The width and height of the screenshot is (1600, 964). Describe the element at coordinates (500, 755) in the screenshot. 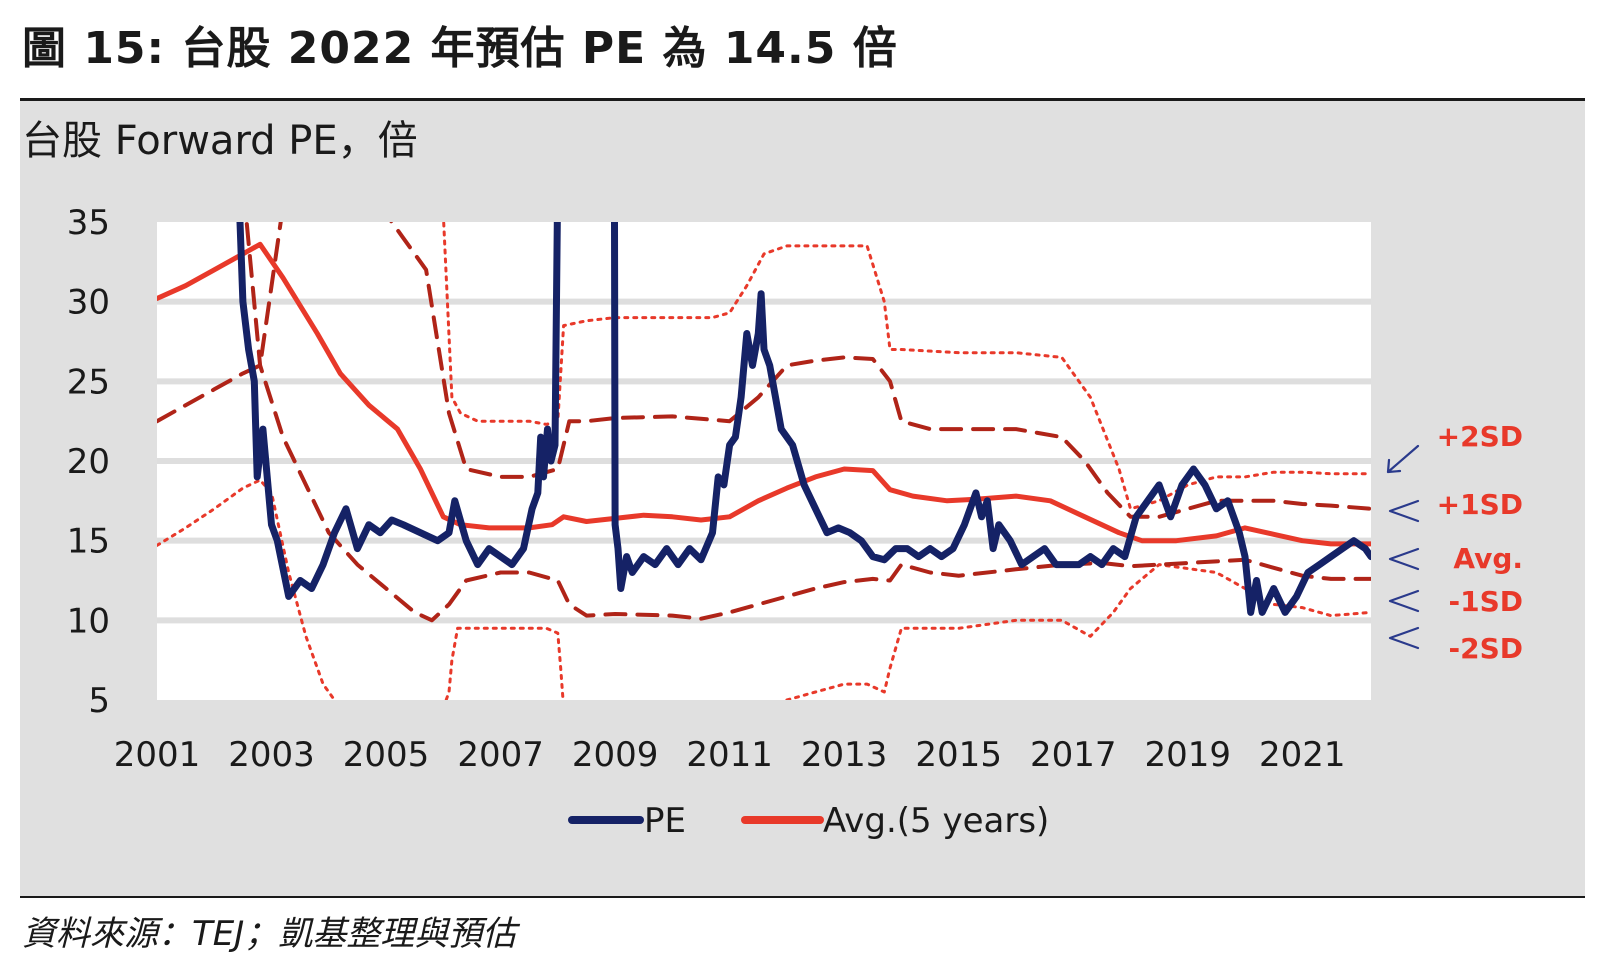

I see `x-tick-label: 2007` at that location.